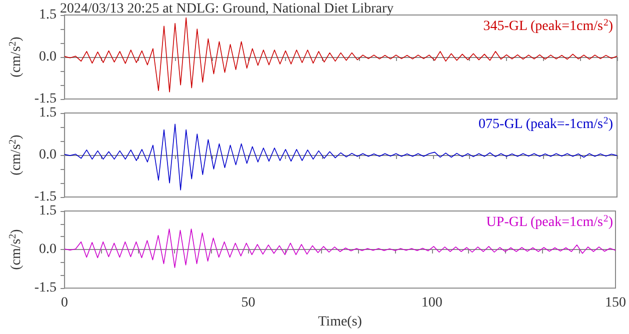  What do you see at coordinates (227, 9) in the screenshot?
I see `chart-title: 2024/03/13 20:25 at NDLG: Ground, National Diet Library` at bounding box center [227, 9].